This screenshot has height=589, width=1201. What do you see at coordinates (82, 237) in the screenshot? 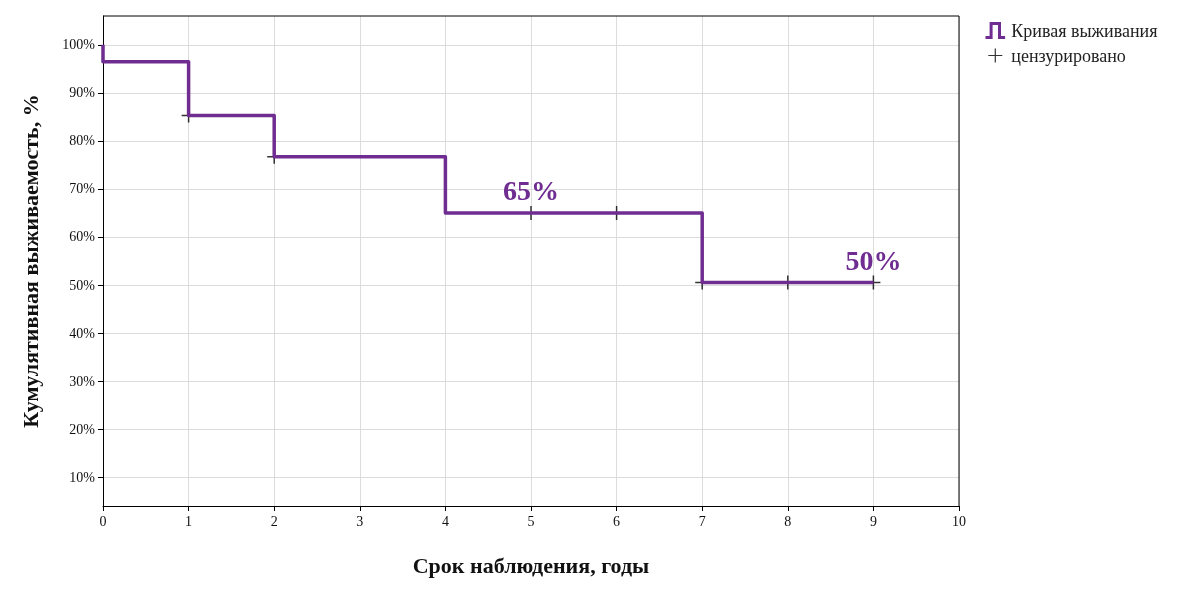
I see `y-tick-label: 60%` at bounding box center [82, 237].